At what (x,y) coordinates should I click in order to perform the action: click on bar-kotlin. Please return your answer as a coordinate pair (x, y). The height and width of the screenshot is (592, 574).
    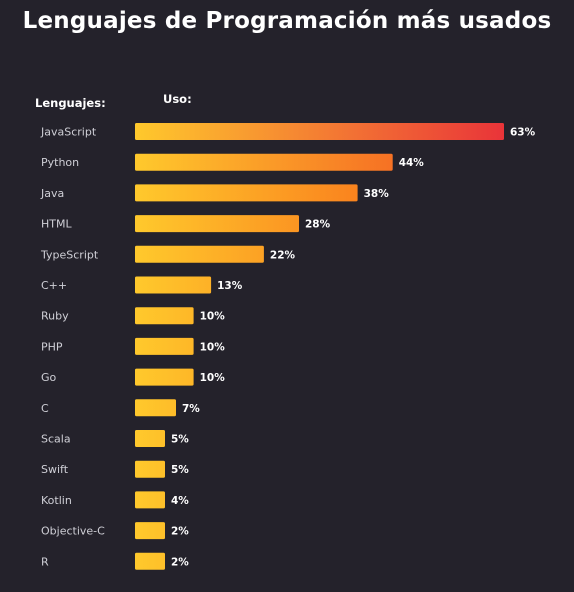
    Looking at the image, I should click on (150, 500).